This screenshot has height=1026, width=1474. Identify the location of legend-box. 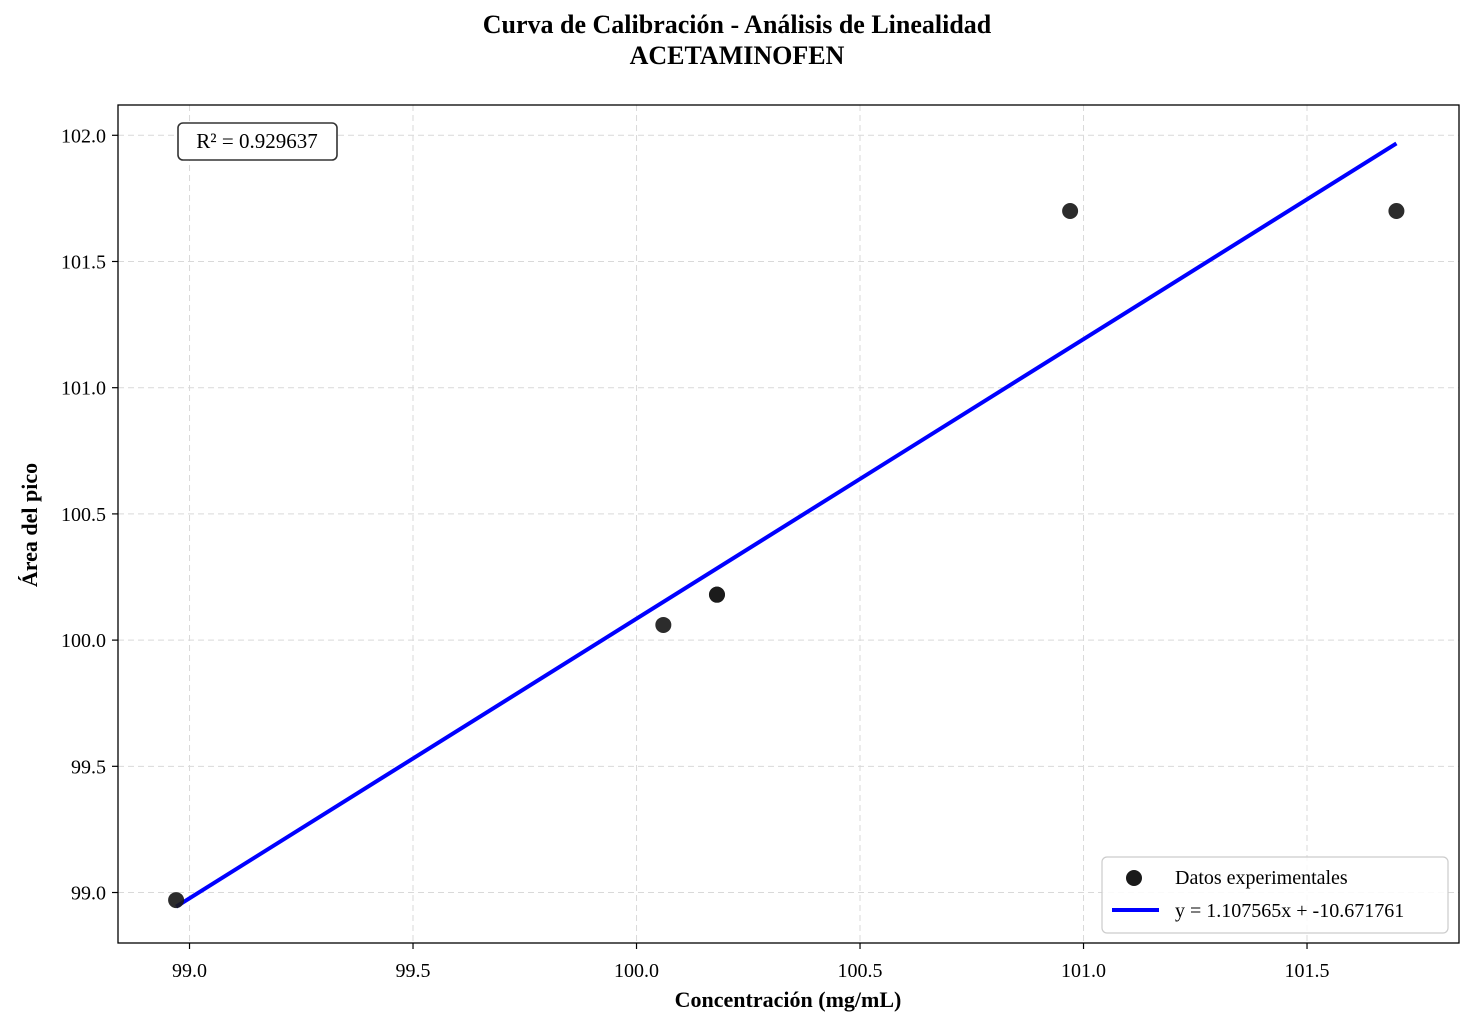
(1275, 895).